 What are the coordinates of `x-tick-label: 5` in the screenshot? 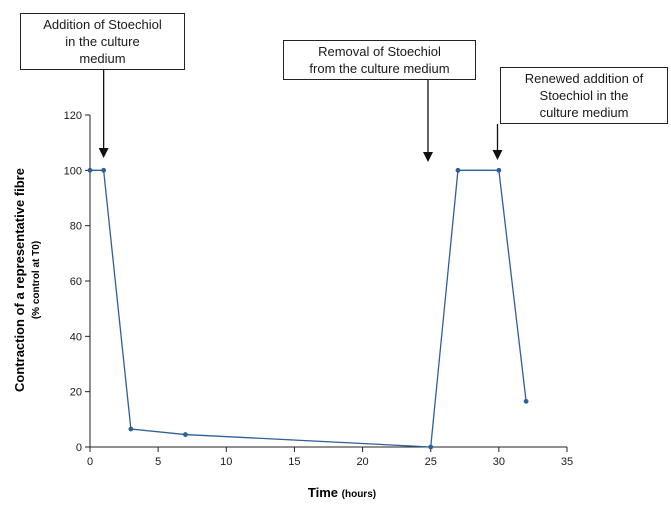 It's located at (158, 462).